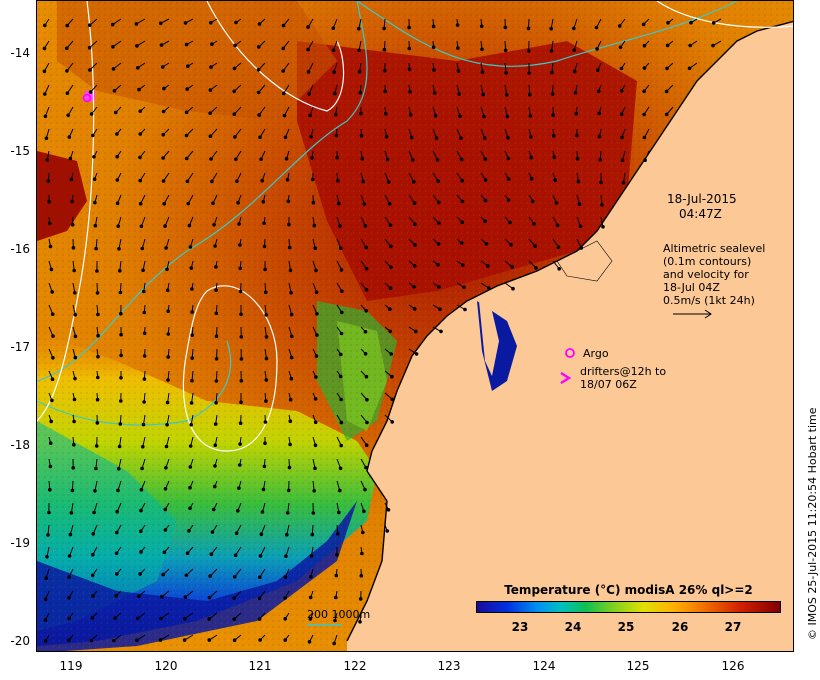 Image resolution: width=820 pixels, height=680 pixels. Describe the element at coordinates (339, 614) in the screenshot. I see `depth-legend-label: 200 1000m` at that location.